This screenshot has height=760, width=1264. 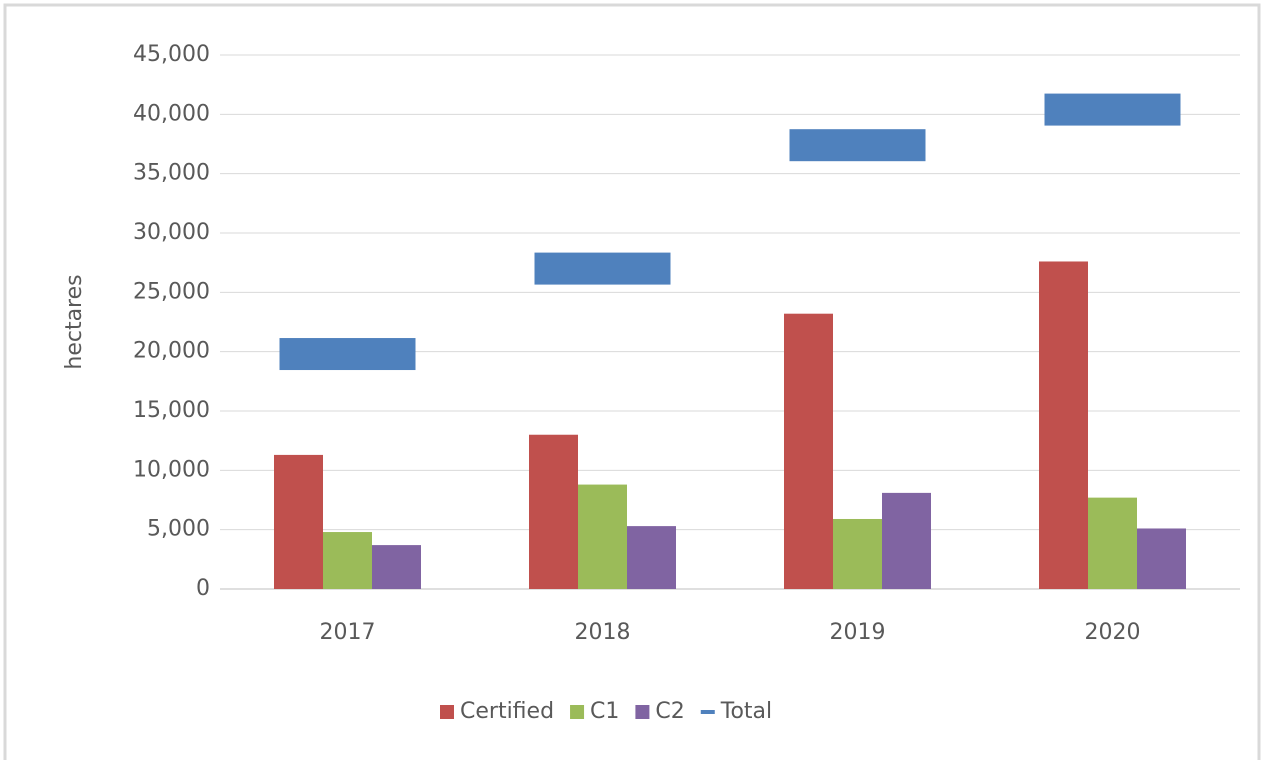 I want to click on y-tick-label: 45,000, so click(x=171, y=54).